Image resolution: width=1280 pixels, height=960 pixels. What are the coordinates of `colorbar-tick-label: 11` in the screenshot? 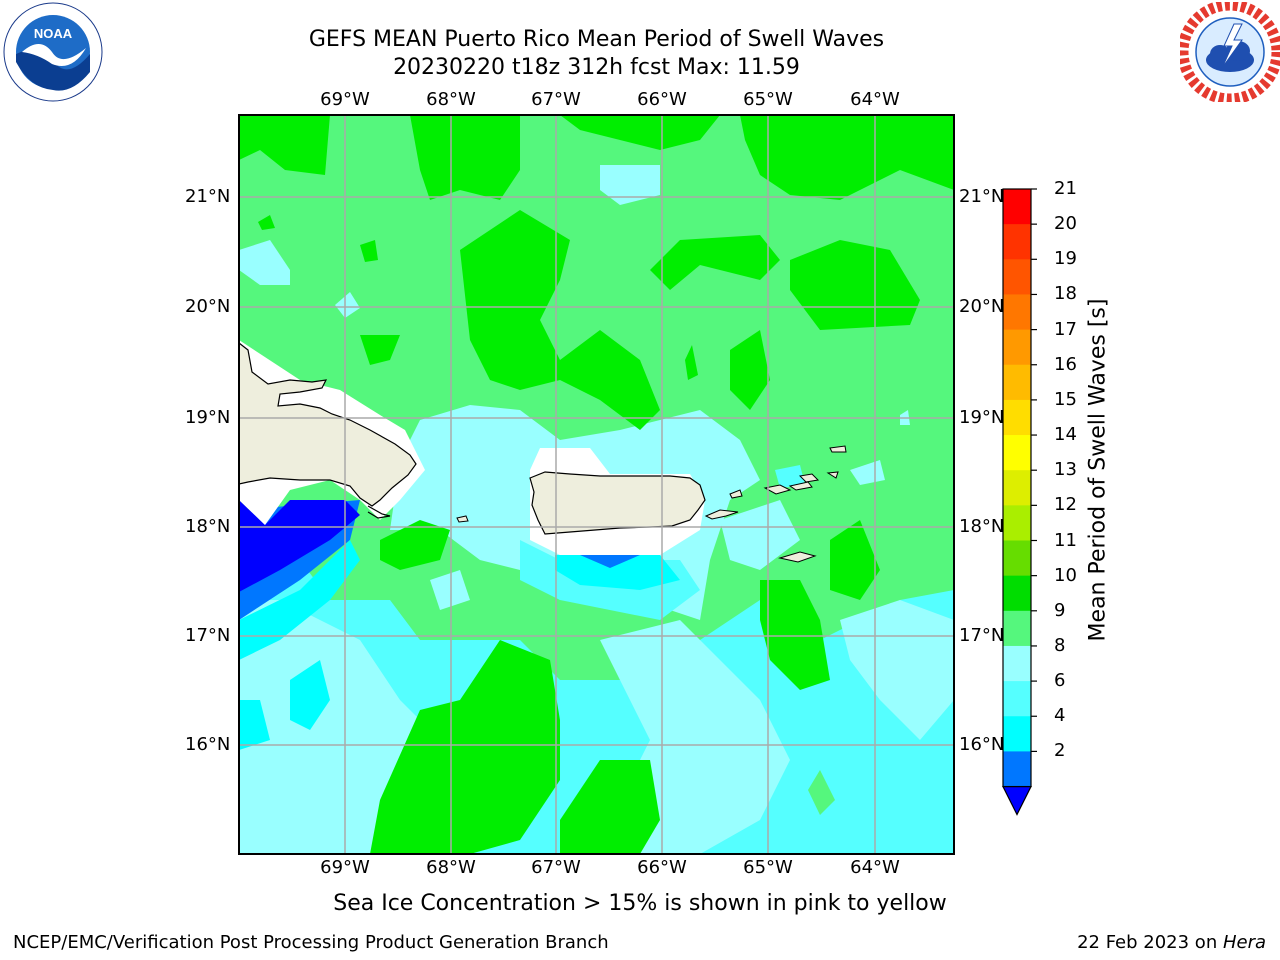 It's located at (1065, 540).